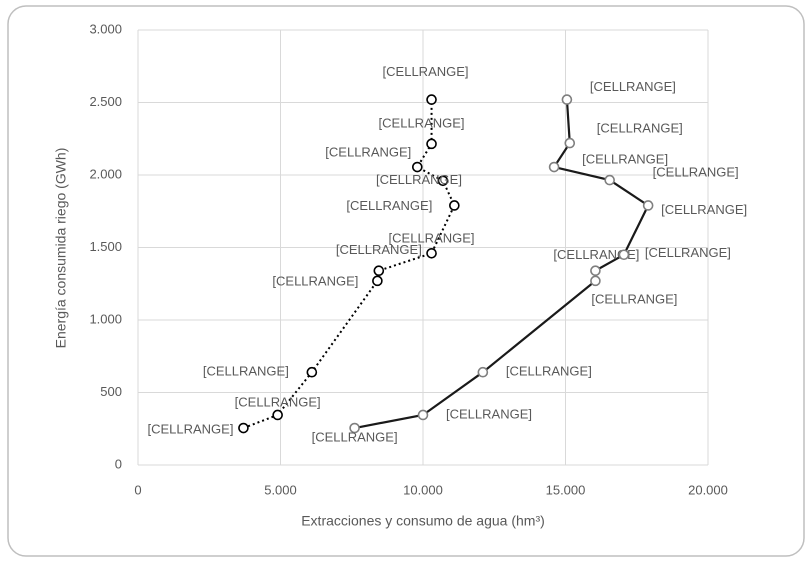  Describe the element at coordinates (423, 489) in the screenshot. I see `x-tick-label: 10.000` at that location.